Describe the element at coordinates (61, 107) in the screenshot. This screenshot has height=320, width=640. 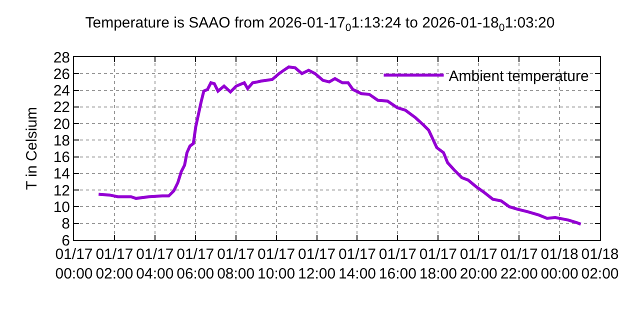
I see `y-tick-label: 22` at that location.